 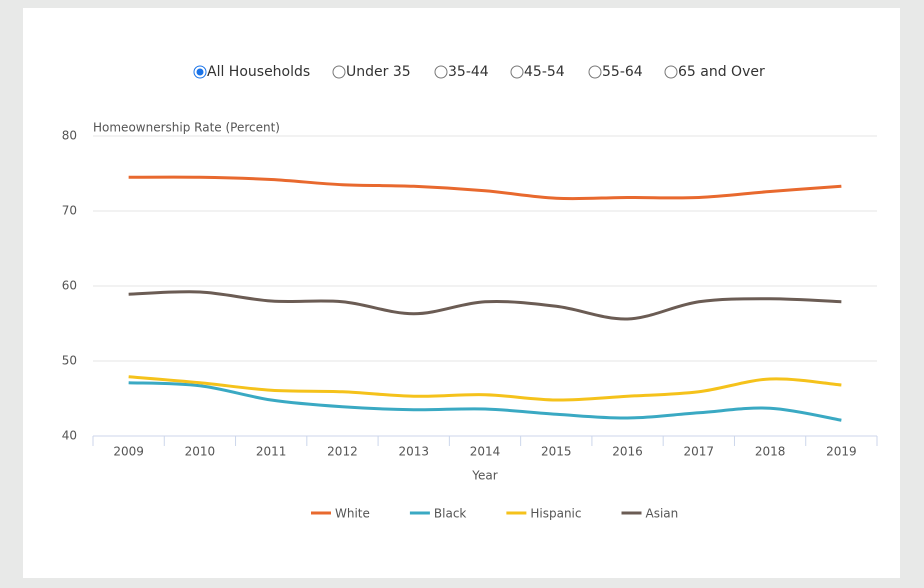 I want to click on legend-label: Asian, so click(x=662, y=514).